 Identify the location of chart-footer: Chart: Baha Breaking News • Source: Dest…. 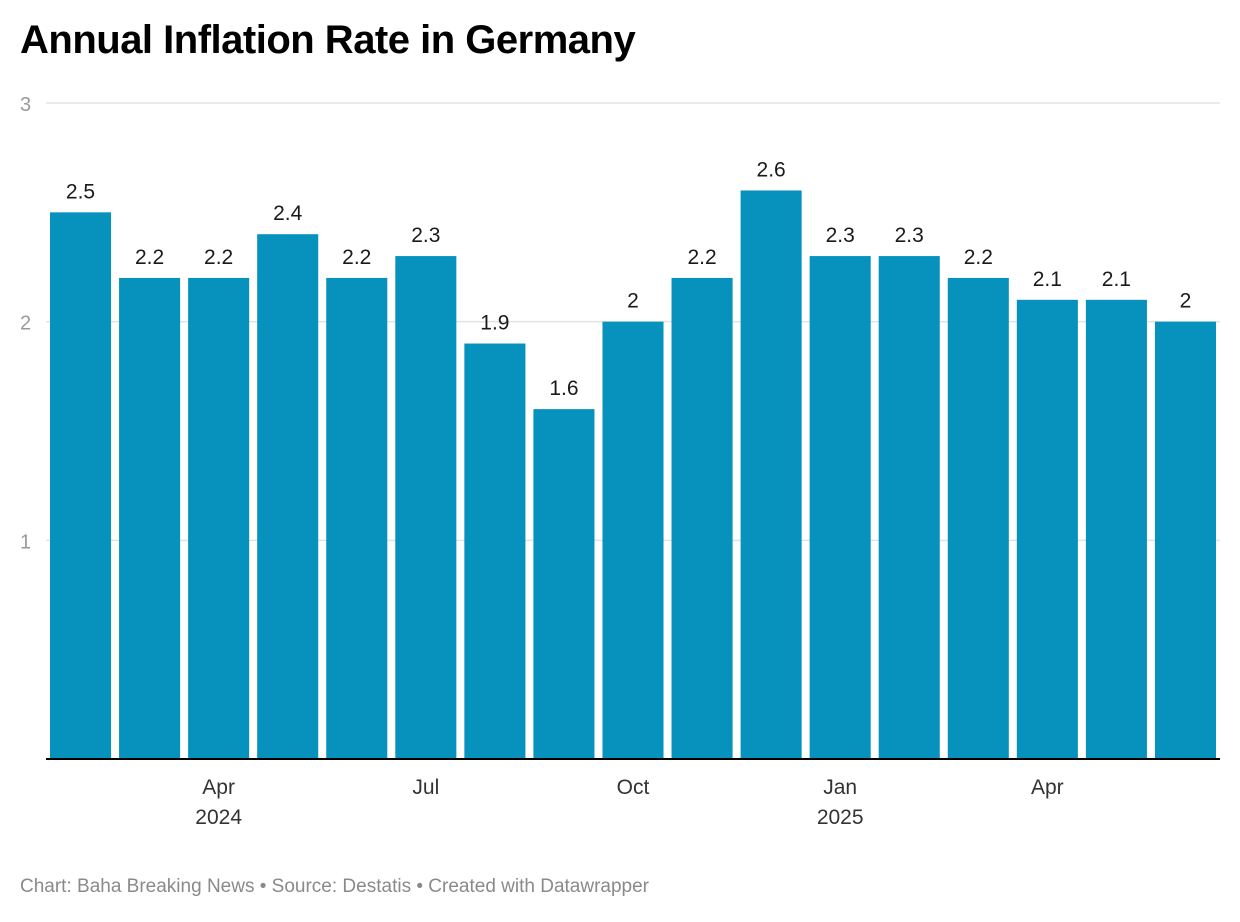
(334, 887).